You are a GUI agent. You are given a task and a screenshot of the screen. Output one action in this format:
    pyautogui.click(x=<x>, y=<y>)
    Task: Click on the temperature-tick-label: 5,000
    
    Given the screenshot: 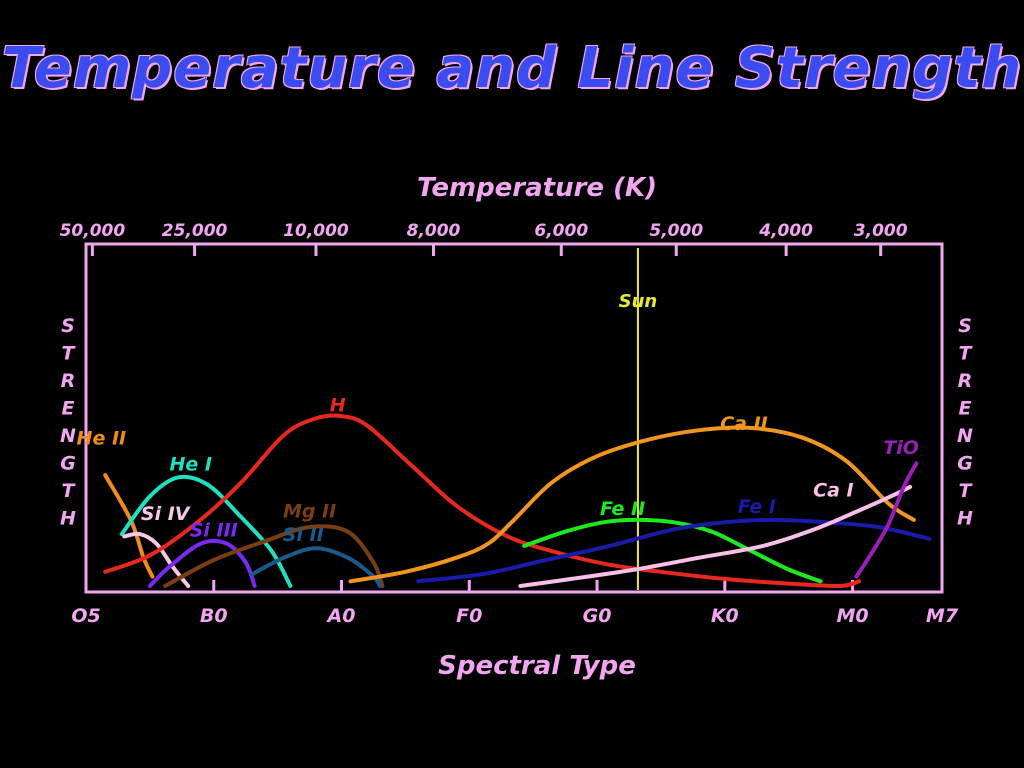 What is the action you would take?
    pyautogui.click(x=676, y=231)
    